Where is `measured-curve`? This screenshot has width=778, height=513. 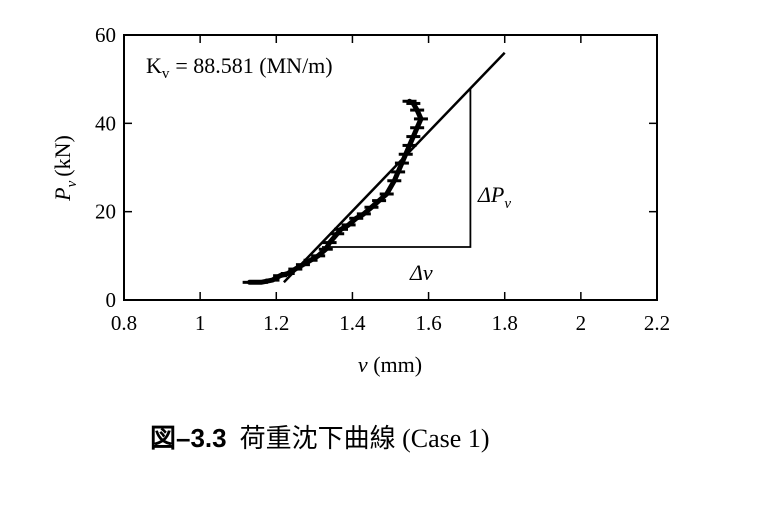
measured-curve is located at coordinates (335, 191).